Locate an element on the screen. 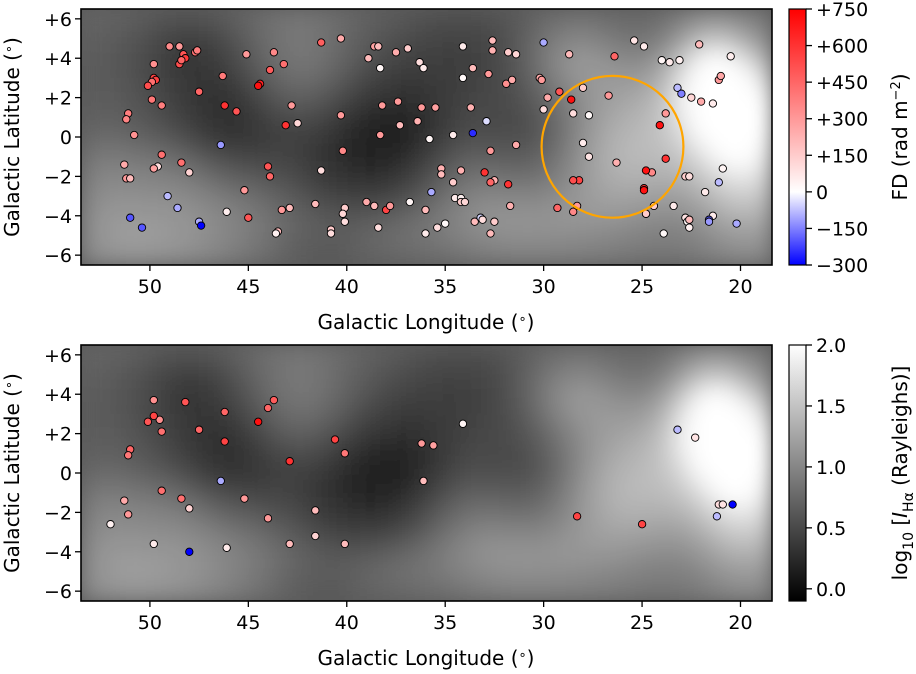 This screenshot has width=916, height=674. colorbar-tick-label: −150 is located at coordinates (842, 229).